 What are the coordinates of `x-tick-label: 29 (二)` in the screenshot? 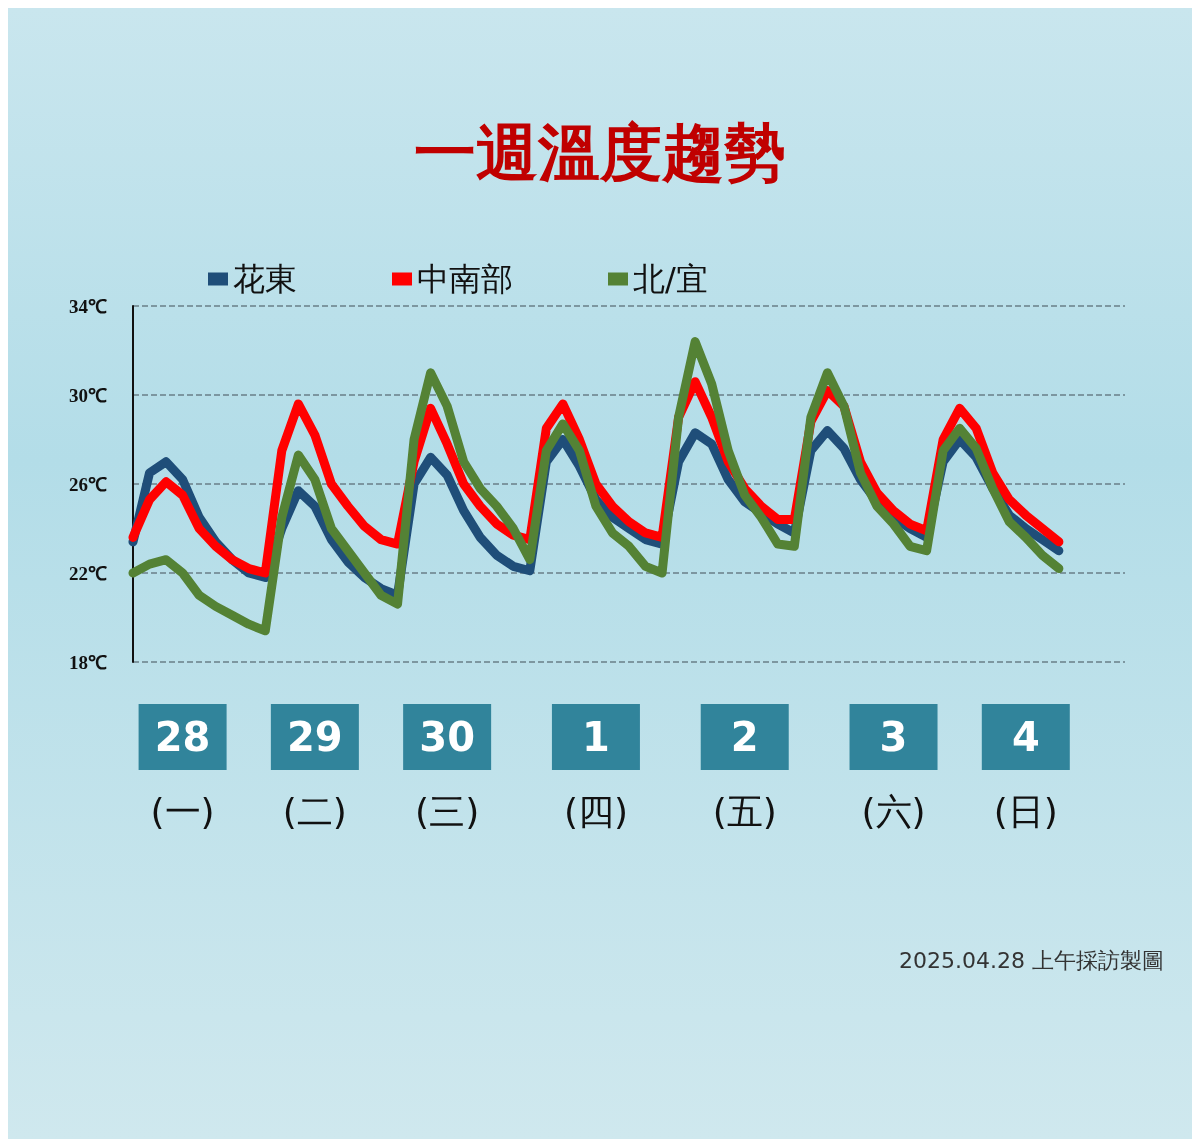 It's located at (314, 773).